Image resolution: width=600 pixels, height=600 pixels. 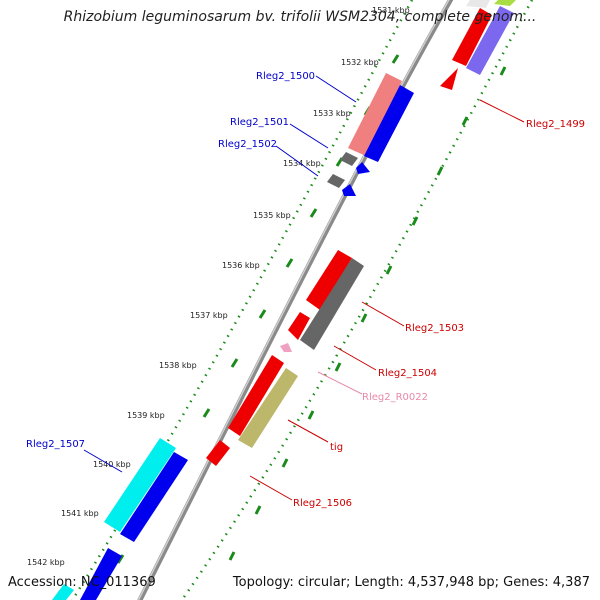 I want to click on gene-label-rleg2-1506: Rleg2_1506, so click(x=322, y=503).